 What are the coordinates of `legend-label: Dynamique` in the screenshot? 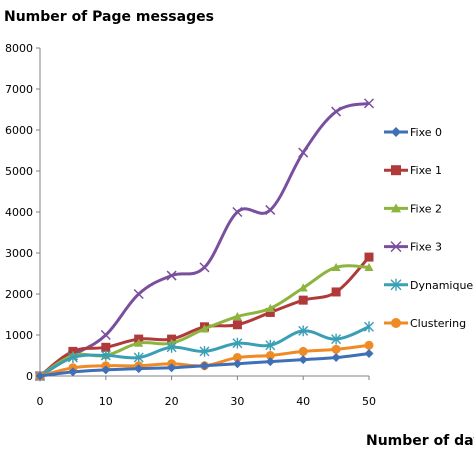 It's located at (441, 285).